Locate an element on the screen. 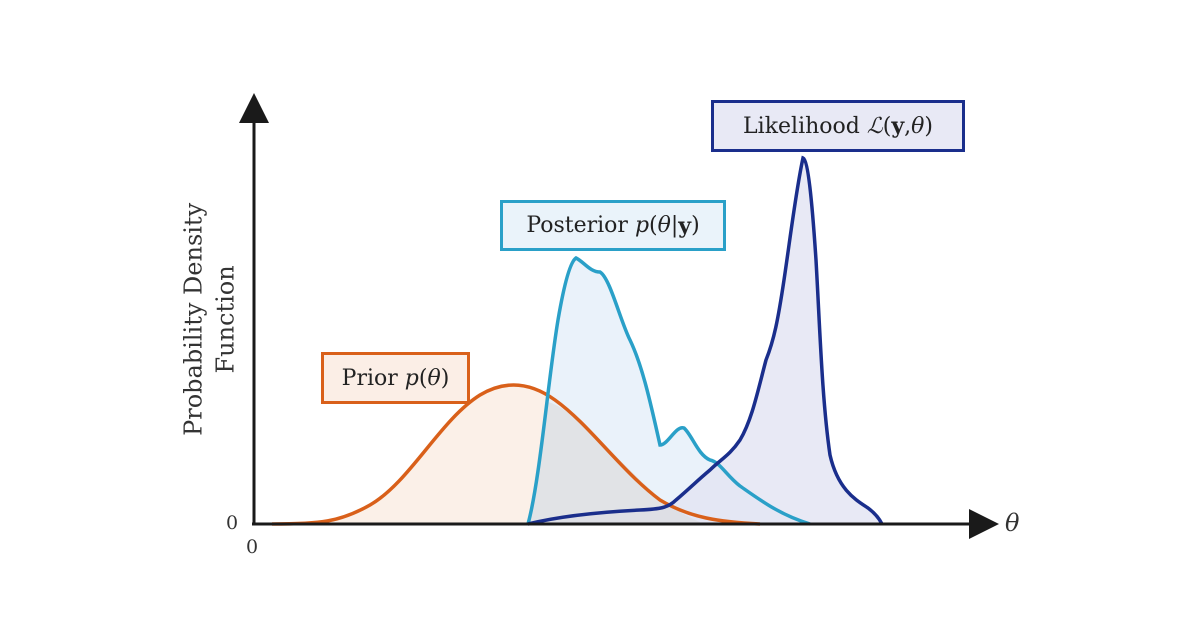  posterior-label-box: Posterior p(θ | y) is located at coordinates (613, 225).